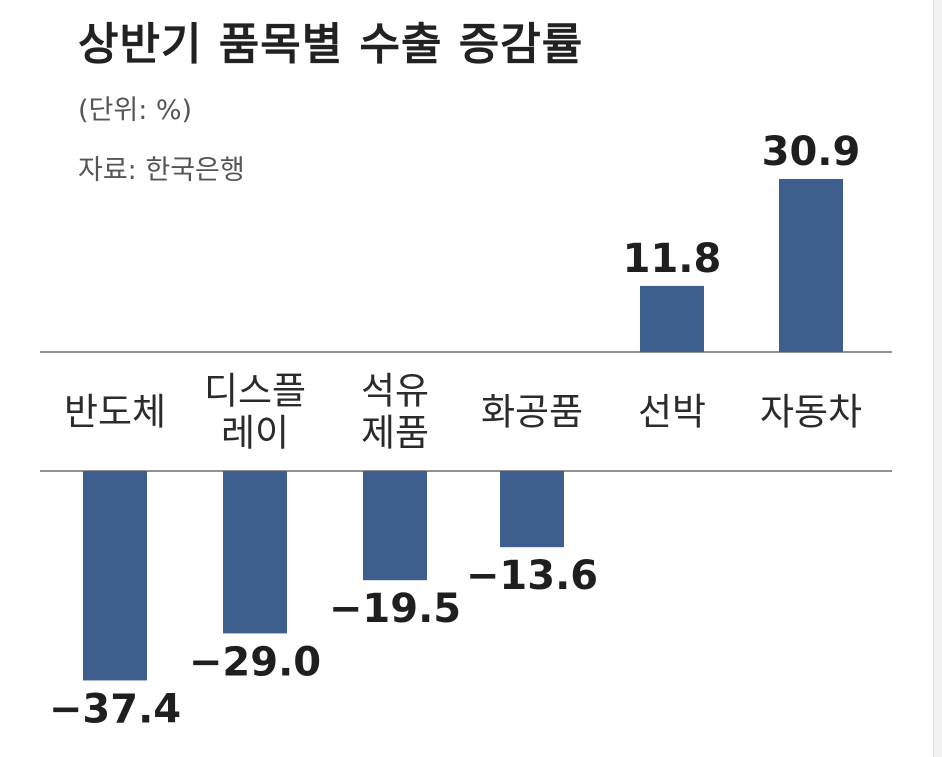 Image resolution: width=942 pixels, height=757 pixels. What do you see at coordinates (161, 170) in the screenshot?
I see `source-note: 자료: 한국은행` at bounding box center [161, 170].